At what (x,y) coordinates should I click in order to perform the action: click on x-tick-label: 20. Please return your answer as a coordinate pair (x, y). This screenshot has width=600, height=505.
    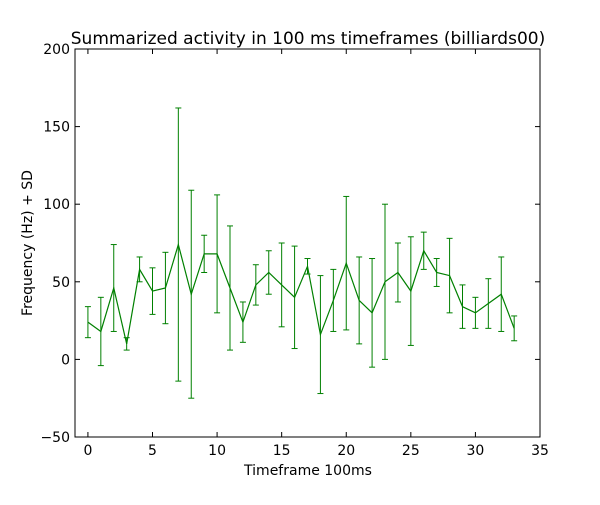
    Looking at the image, I should click on (346, 451).